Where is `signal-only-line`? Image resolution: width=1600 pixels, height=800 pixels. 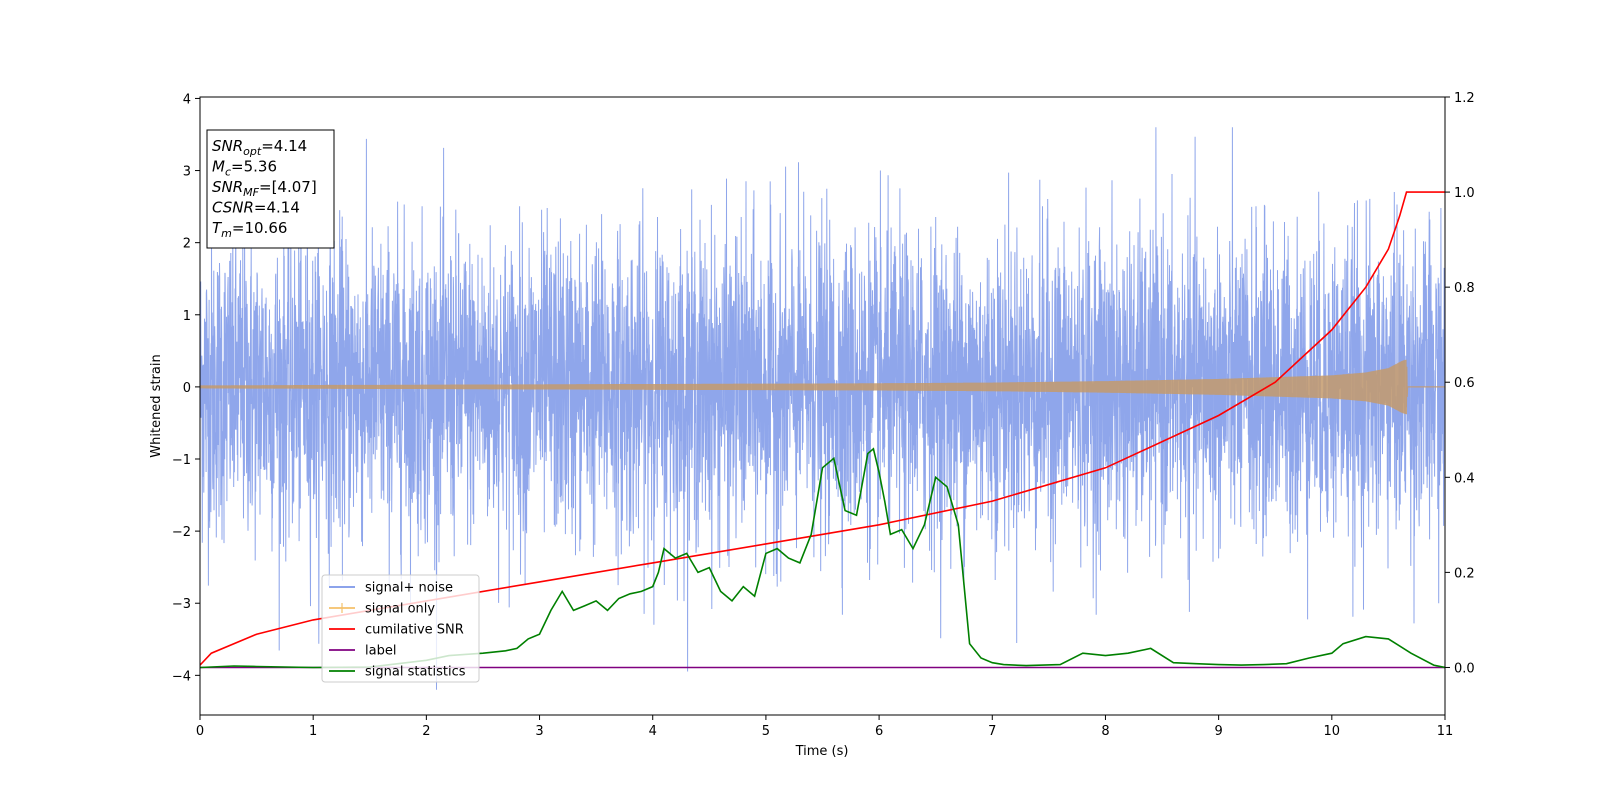
signal-only-line is located at coordinates (822, 387).